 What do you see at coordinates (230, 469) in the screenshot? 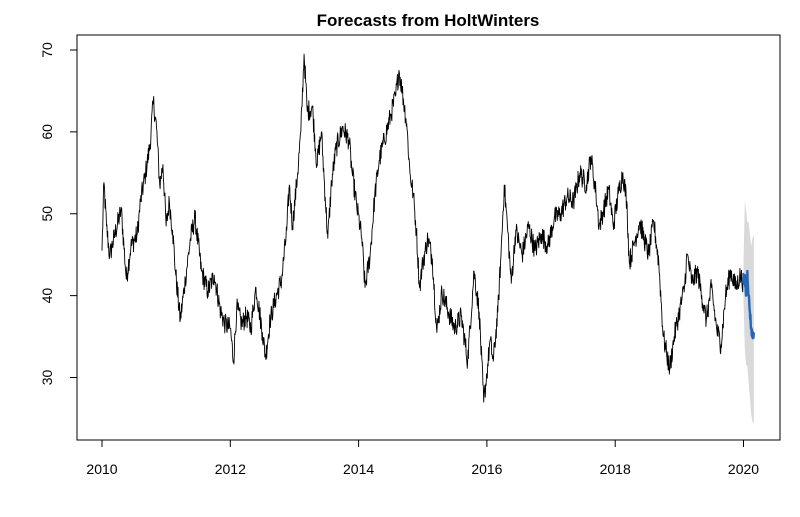
I see `x-tick-label: 2012` at bounding box center [230, 469].